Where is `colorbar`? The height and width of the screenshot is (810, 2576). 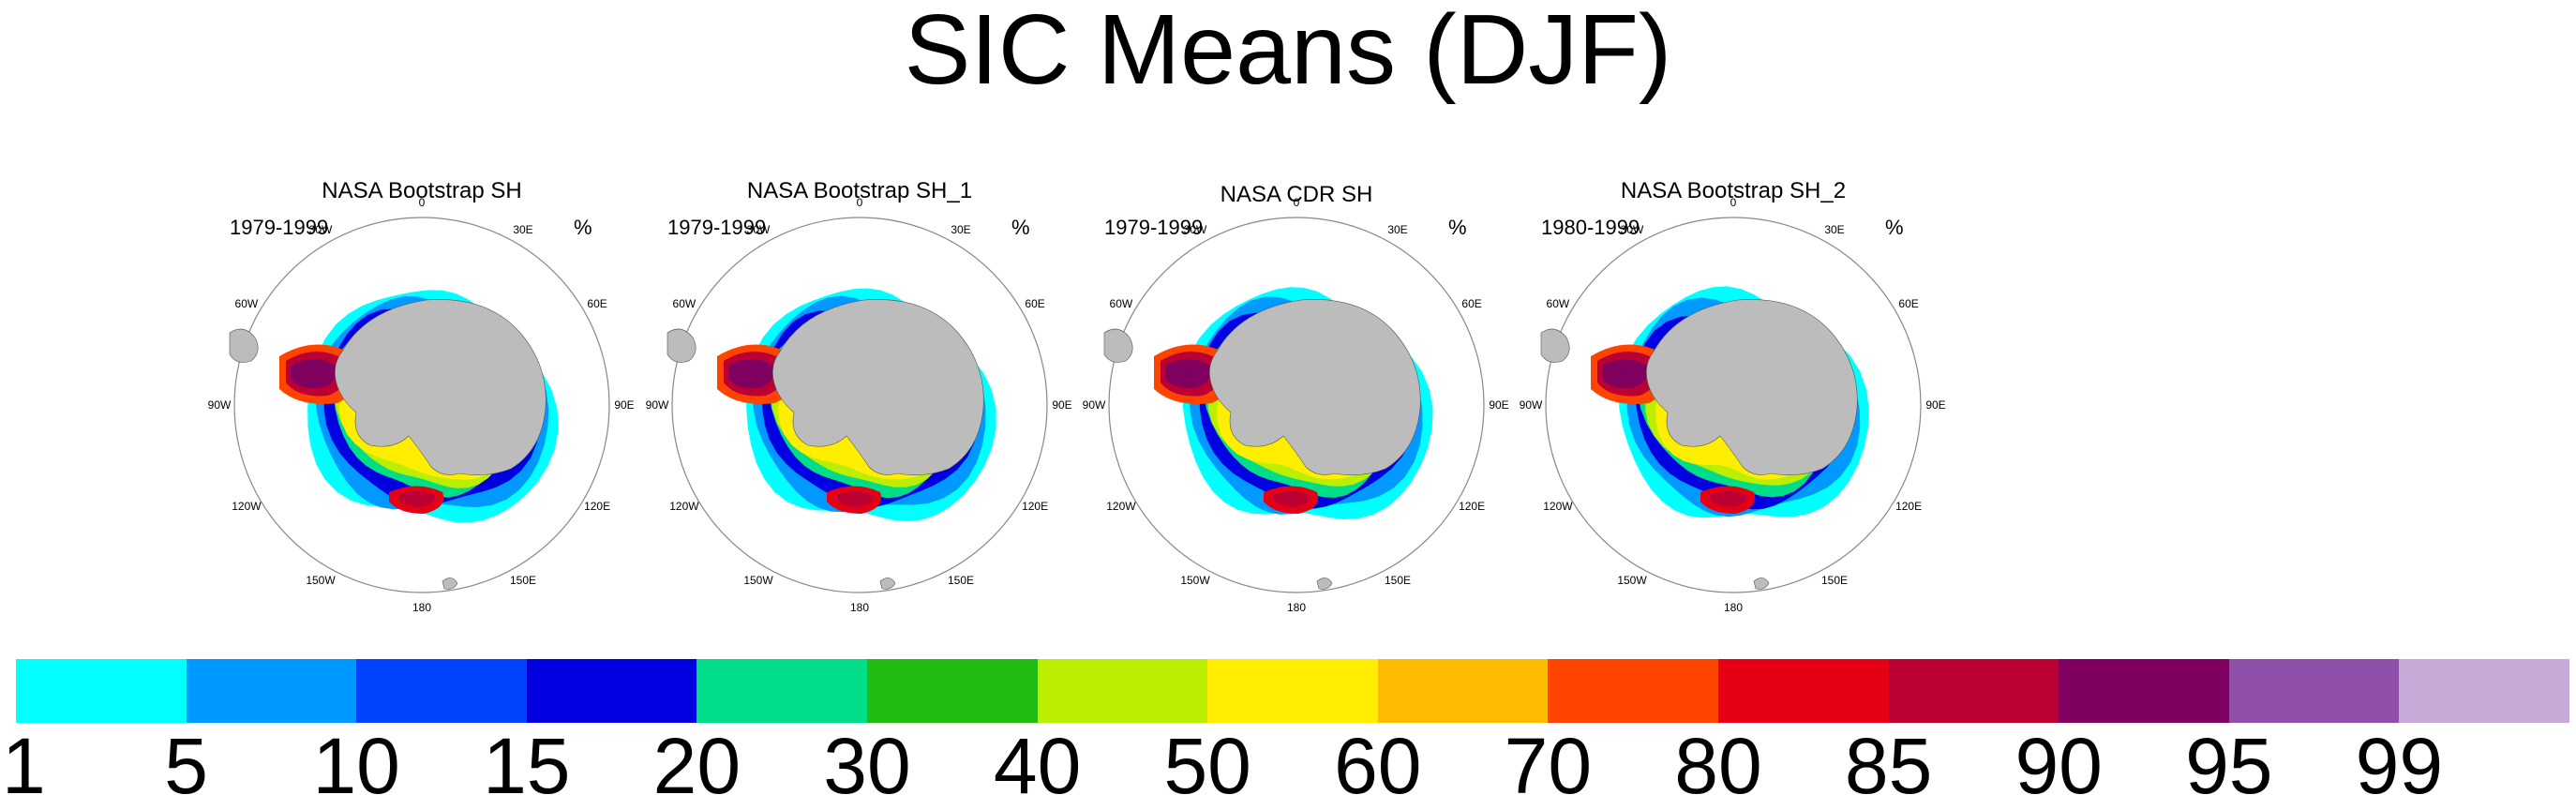
colorbar is located at coordinates (1293, 691).